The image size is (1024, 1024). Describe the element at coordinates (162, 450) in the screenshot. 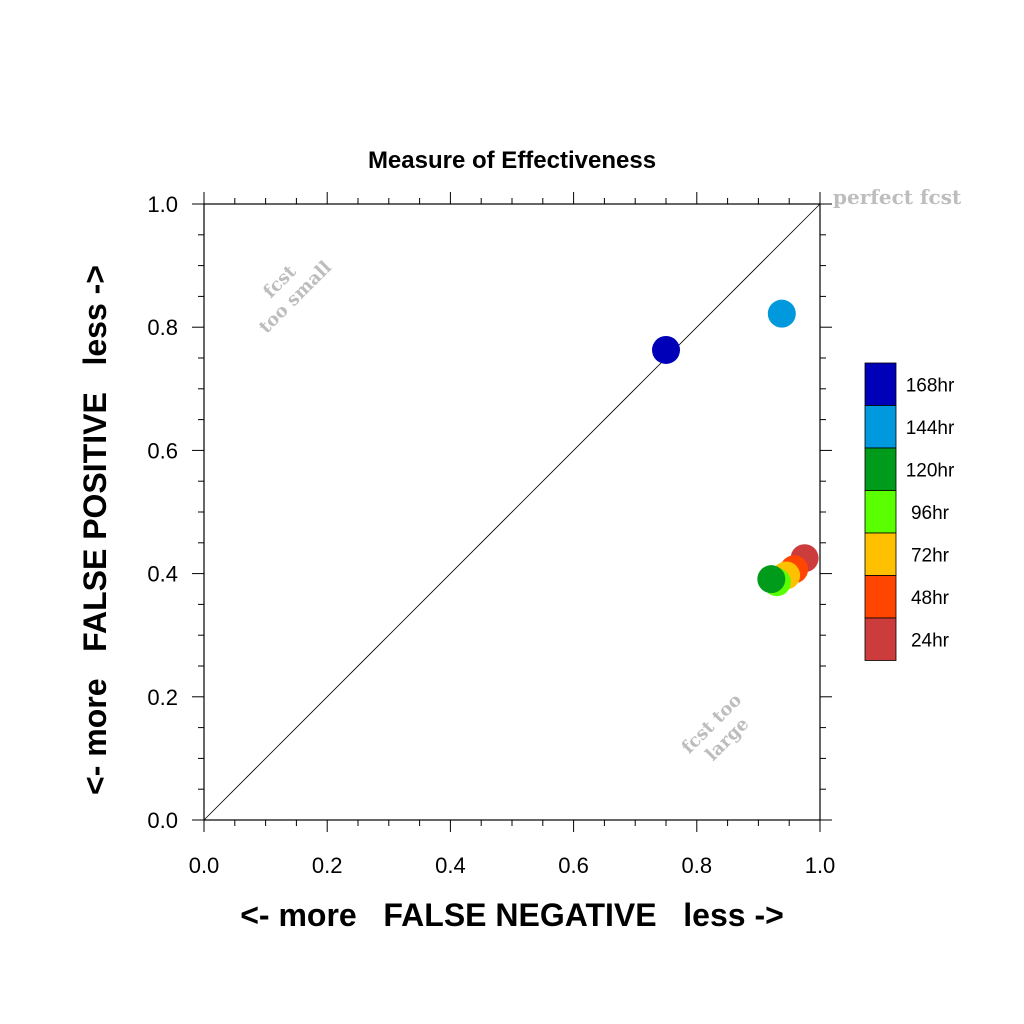

I see `y-tick-label: 0.6` at that location.